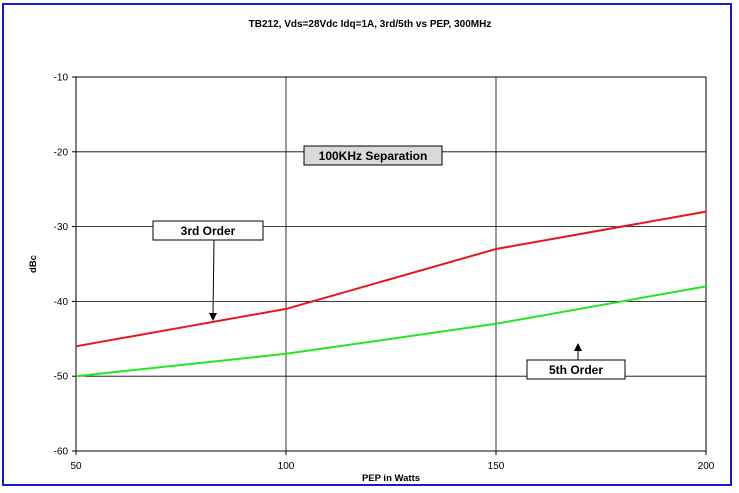 This screenshot has width=739, height=493. What do you see at coordinates (208, 270) in the screenshot?
I see `third-order-callout: 3rd Order` at bounding box center [208, 270].